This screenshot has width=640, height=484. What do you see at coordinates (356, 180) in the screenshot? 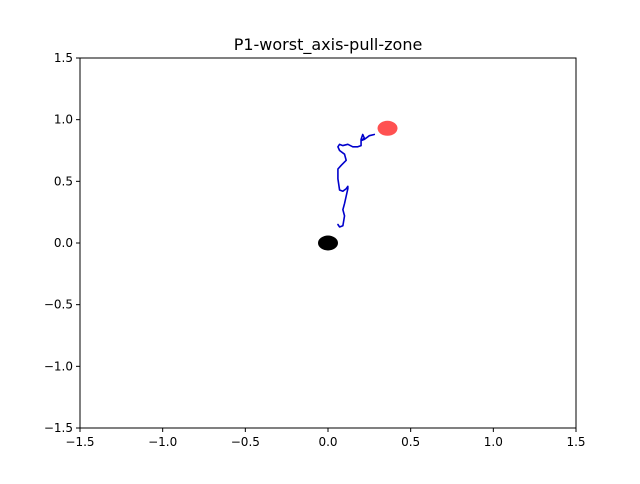
I see `trajectory-line` at bounding box center [356, 180].